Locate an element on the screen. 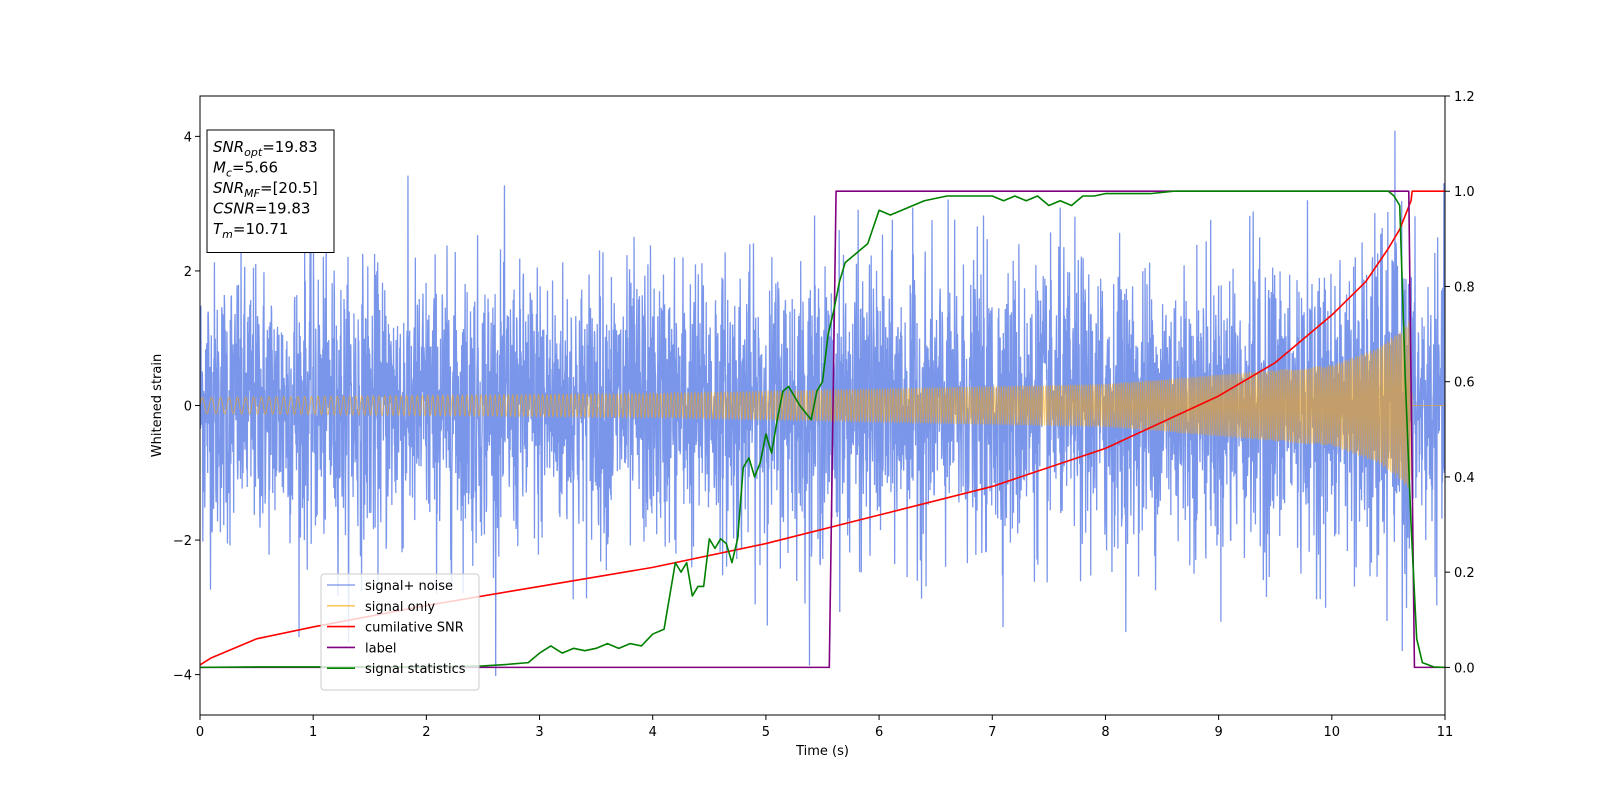 The height and width of the screenshot is (804, 1600). x-tick-label: 7 is located at coordinates (992, 732).